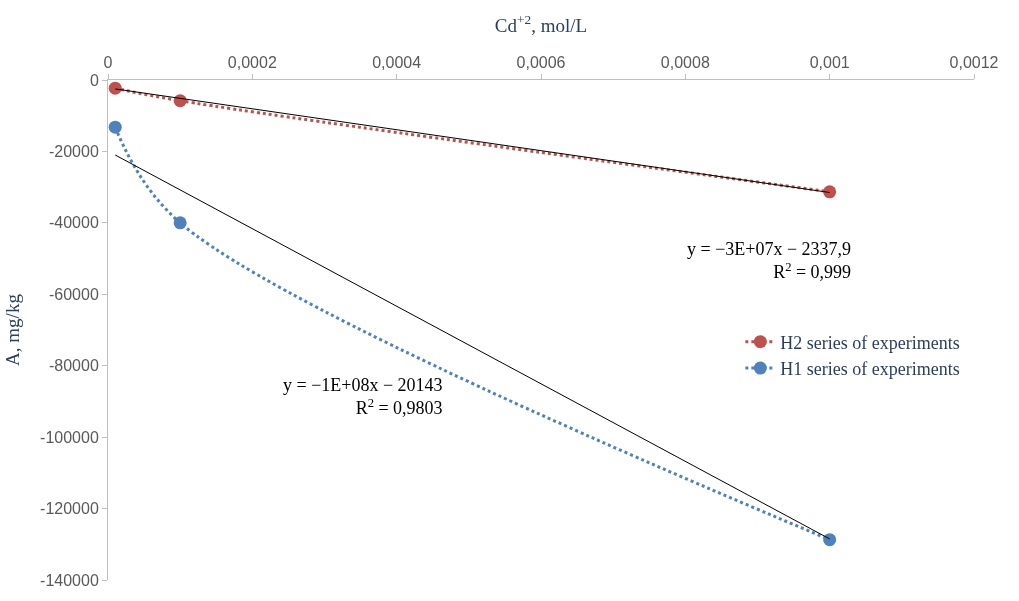 Image resolution: width=1019 pixels, height=601 pixels. What do you see at coordinates (69, 580) in the screenshot?
I see `y-tick-label: -140000` at bounding box center [69, 580].